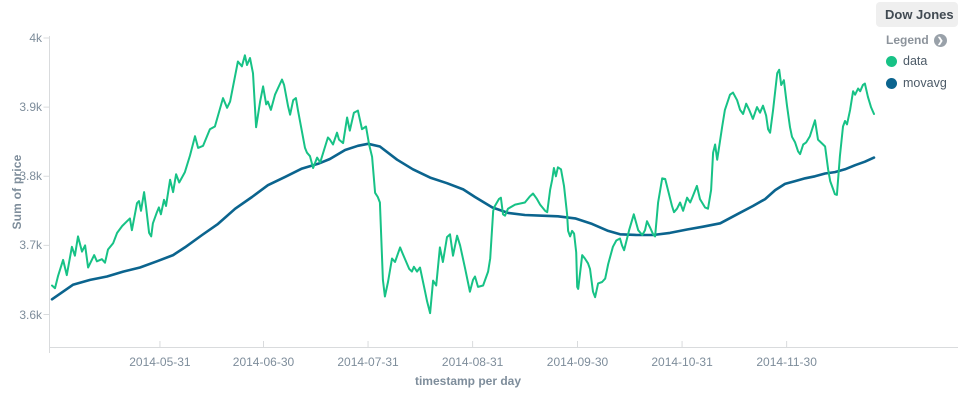 The height and width of the screenshot is (400, 958). Describe the element at coordinates (917, 14) in the screenshot. I see `panel-title: Dow Jones` at that location.